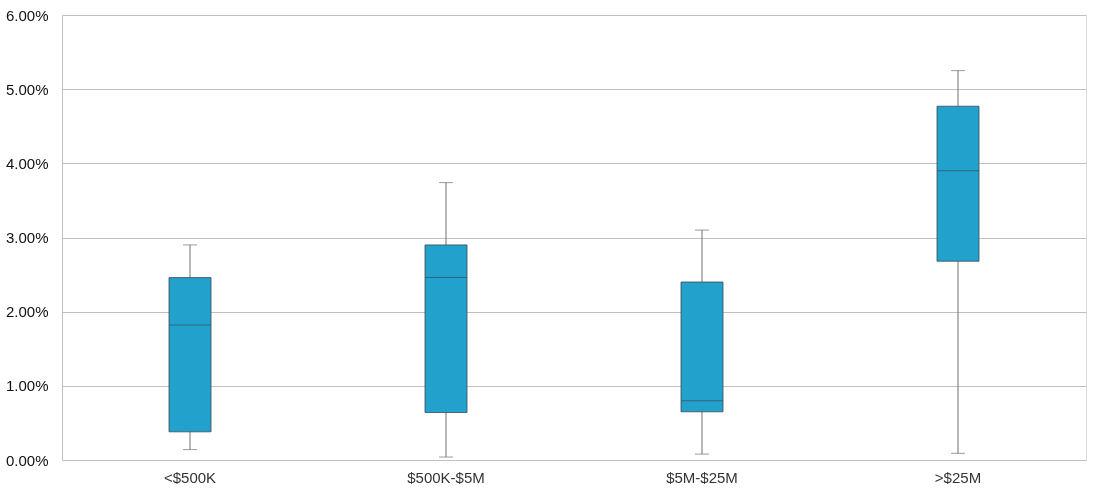 This screenshot has width=1106, height=495. I want to click on x-tick-label: >$25M, so click(958, 477).